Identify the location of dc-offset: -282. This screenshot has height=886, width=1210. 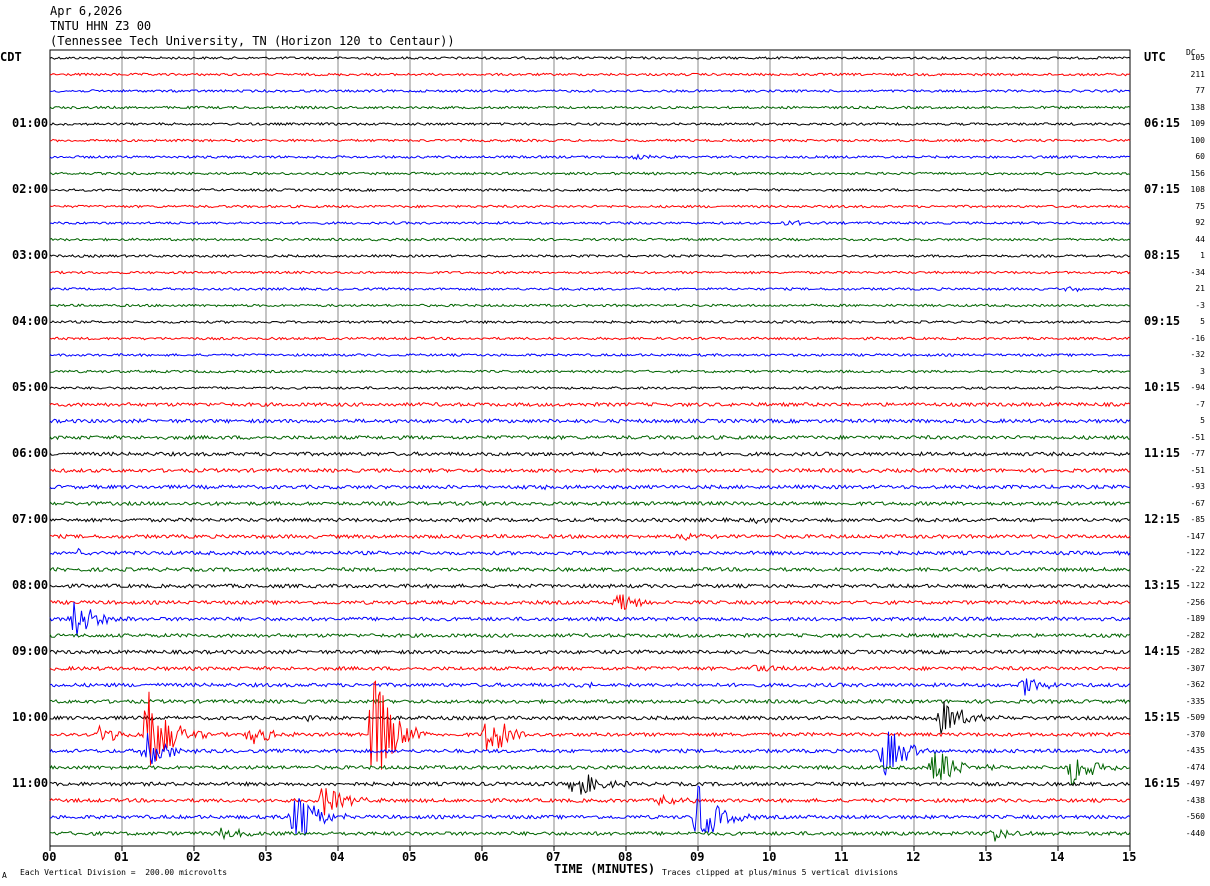
(1195, 651).